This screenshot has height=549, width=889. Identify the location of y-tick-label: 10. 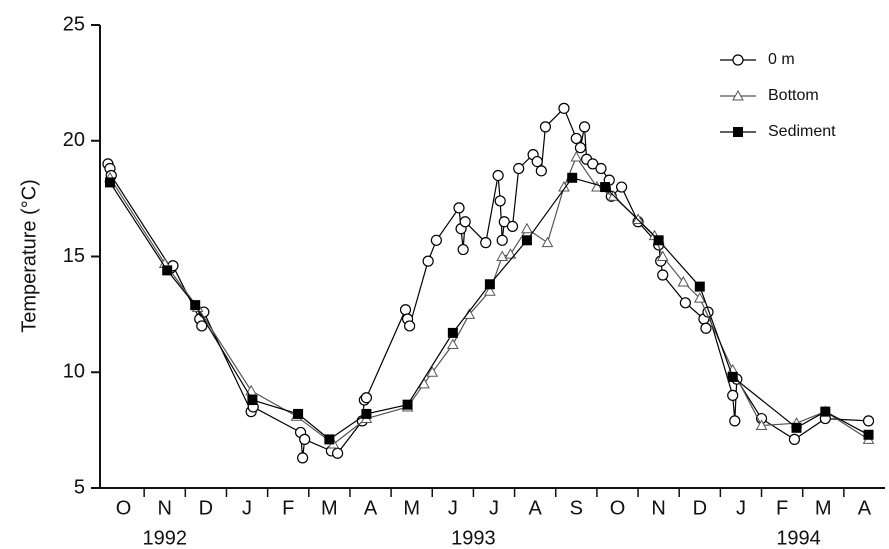
(74, 372).